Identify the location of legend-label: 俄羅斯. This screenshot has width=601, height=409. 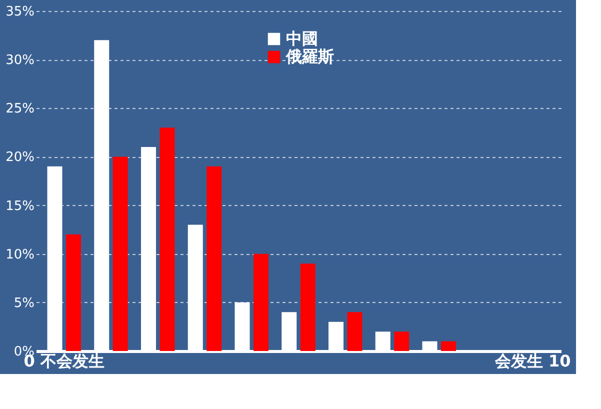
(309, 56).